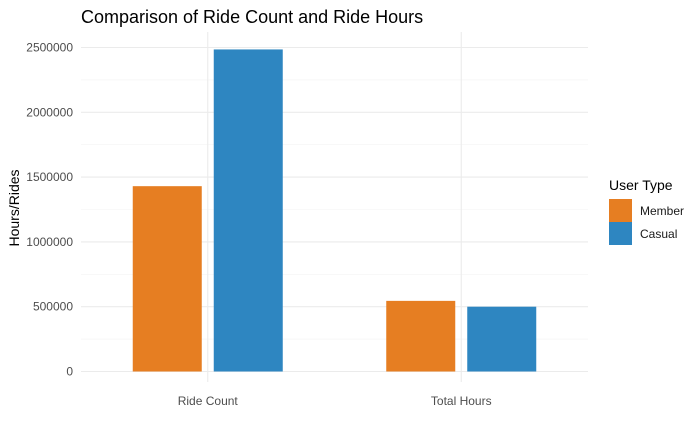 The width and height of the screenshot is (700, 432). I want to click on legend: User Type Member Casual, so click(646, 211).